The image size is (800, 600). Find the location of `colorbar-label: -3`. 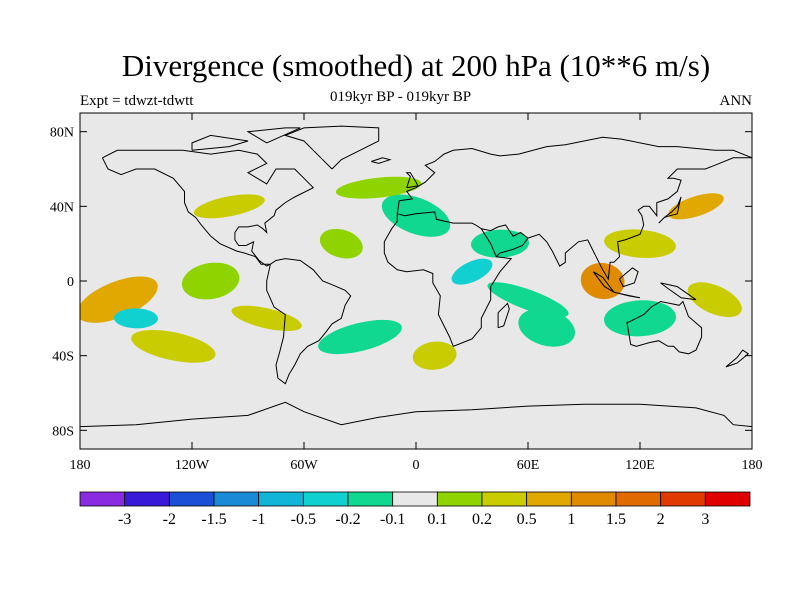

colorbar-label: -3 is located at coordinates (124, 519).